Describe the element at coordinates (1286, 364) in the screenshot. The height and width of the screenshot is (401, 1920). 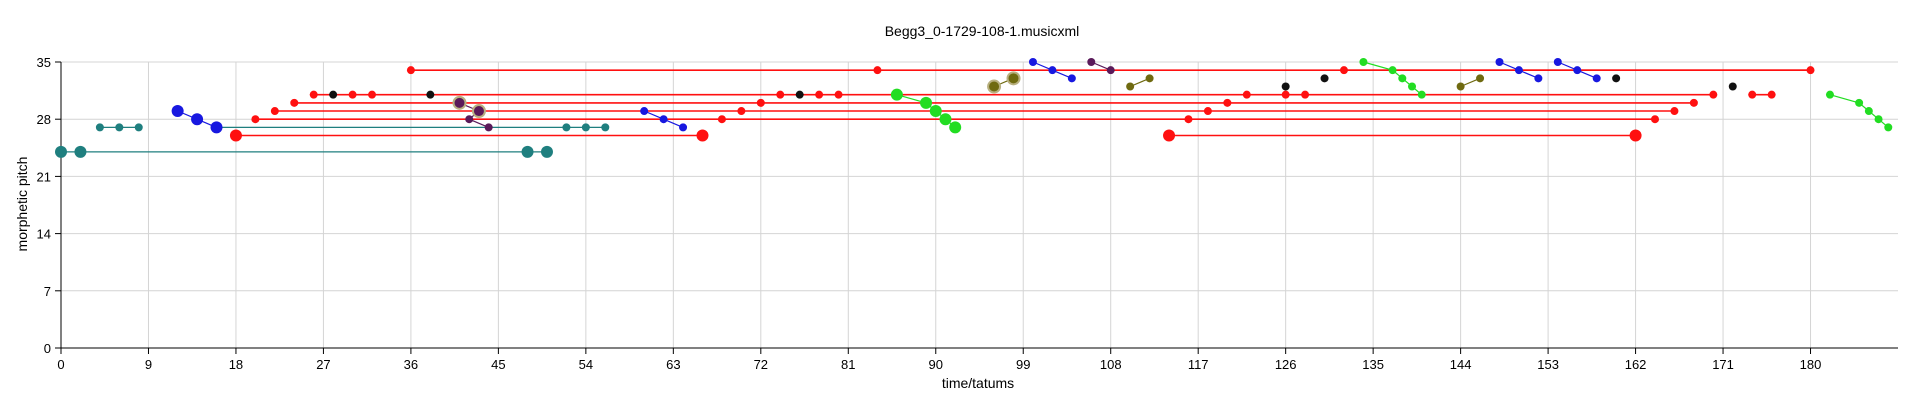
I see `x-tick-label: 126` at that location.